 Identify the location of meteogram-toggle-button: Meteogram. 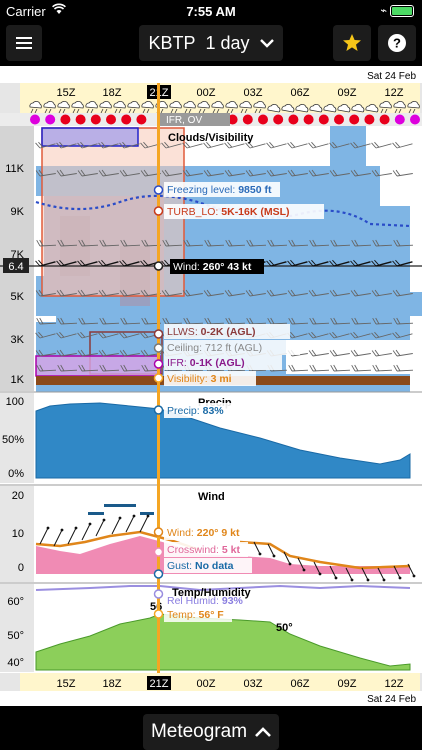
(211, 732).